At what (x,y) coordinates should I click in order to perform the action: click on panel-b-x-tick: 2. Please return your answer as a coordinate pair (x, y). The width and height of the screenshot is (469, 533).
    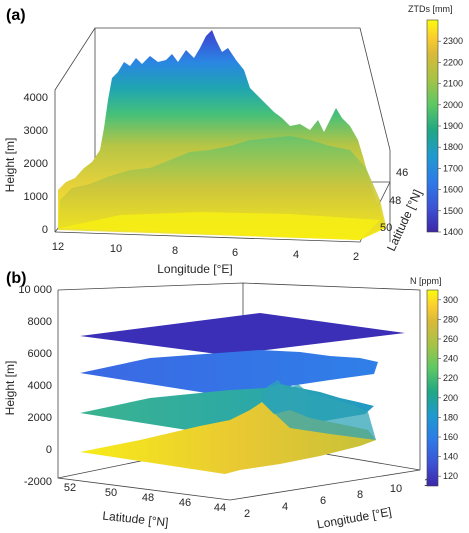
    Looking at the image, I should click on (247, 514).